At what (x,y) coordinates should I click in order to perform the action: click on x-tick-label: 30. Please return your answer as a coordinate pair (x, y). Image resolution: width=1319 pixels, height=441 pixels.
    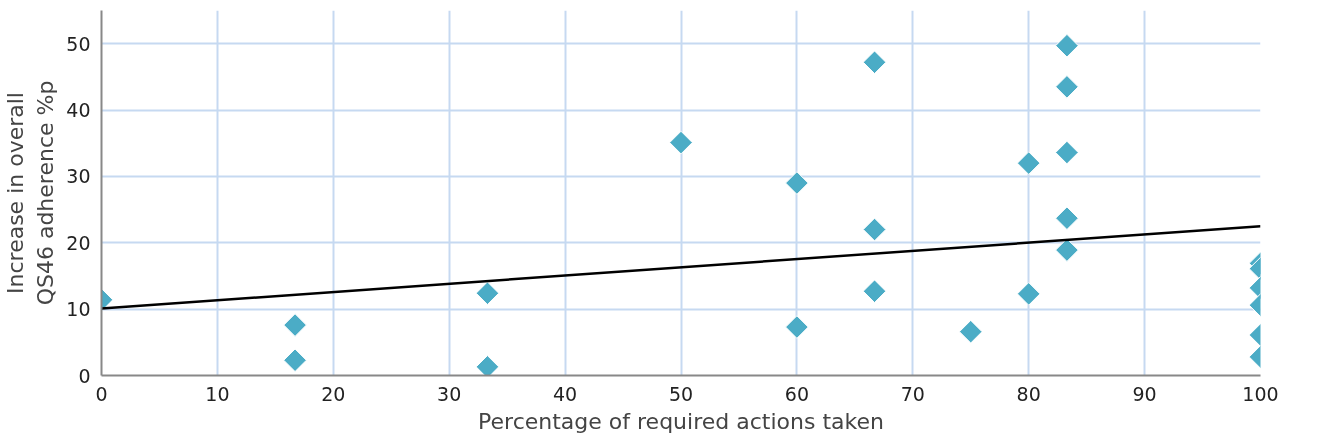
    Looking at the image, I should click on (449, 393).